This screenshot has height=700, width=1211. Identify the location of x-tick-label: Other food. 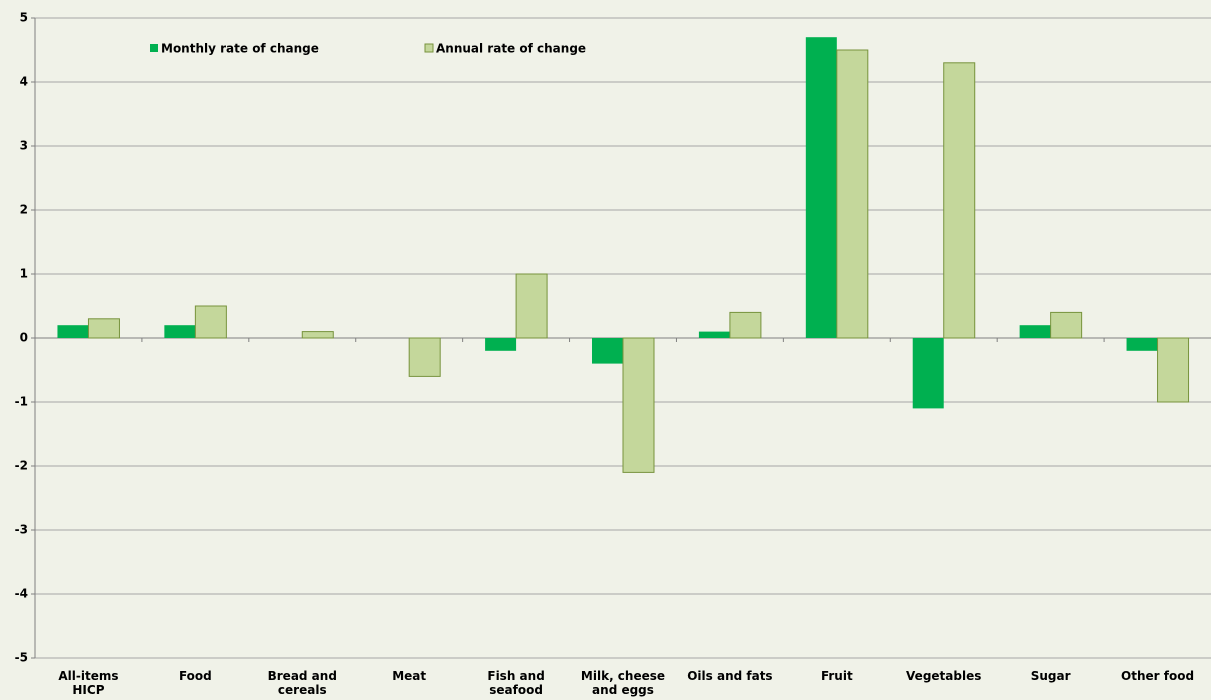
(1158, 676).